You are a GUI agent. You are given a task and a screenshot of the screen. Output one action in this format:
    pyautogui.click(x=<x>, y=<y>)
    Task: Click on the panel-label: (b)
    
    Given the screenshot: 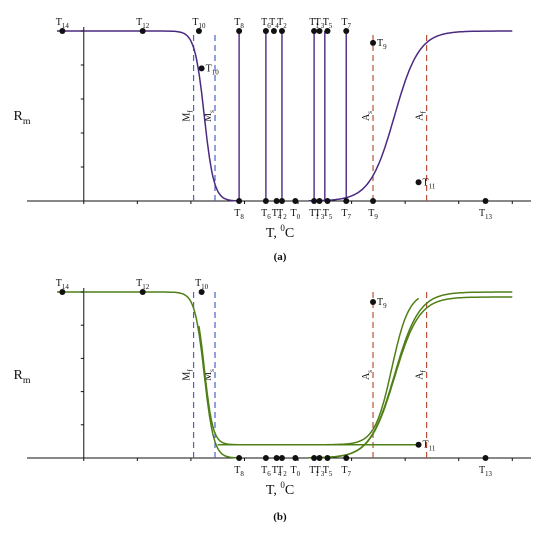 What is the action you would take?
    pyautogui.click(x=280, y=517)
    